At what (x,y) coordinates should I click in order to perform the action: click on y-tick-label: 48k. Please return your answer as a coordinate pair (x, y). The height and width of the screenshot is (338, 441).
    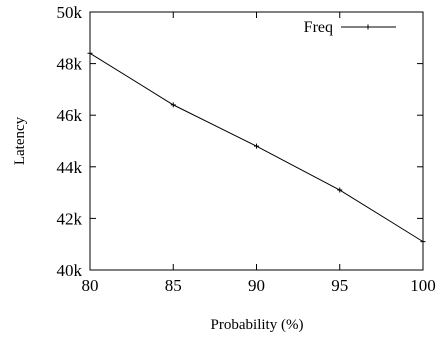
    Looking at the image, I should click on (70, 64).